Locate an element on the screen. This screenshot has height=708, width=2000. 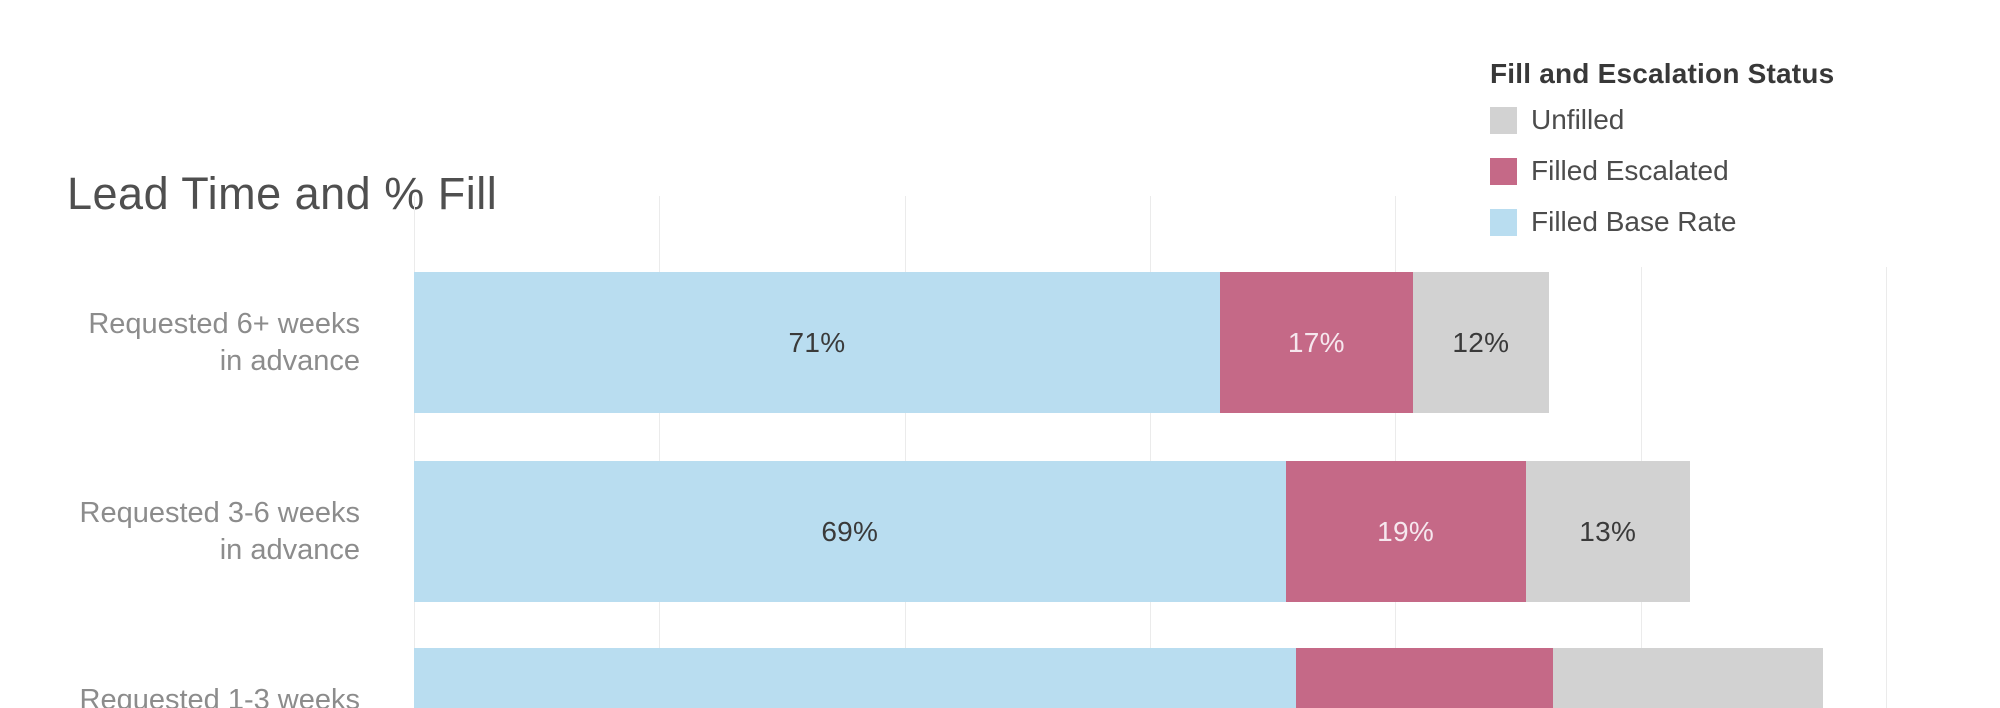
category-label-line: Requested 6+ weeks is located at coordinates (224, 323).